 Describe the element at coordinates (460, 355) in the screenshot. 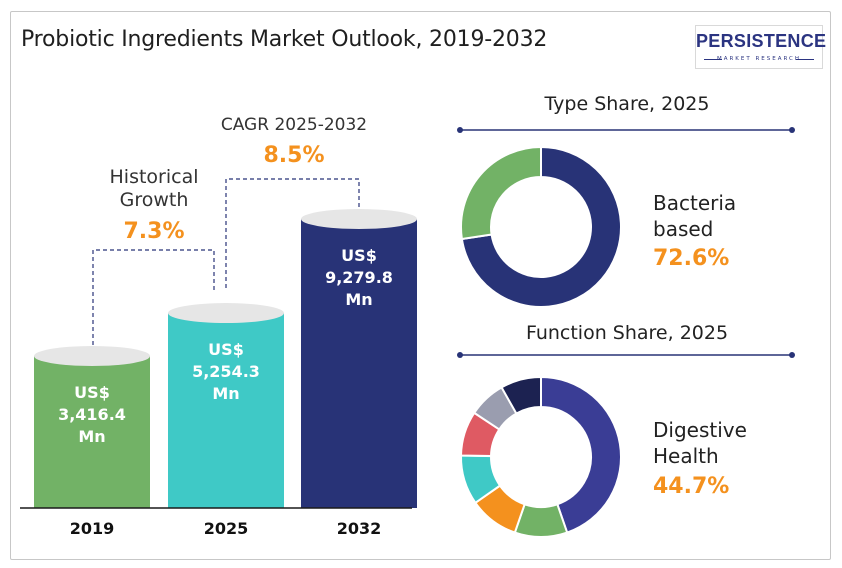

I see `function-share-rule-dot-left` at that location.